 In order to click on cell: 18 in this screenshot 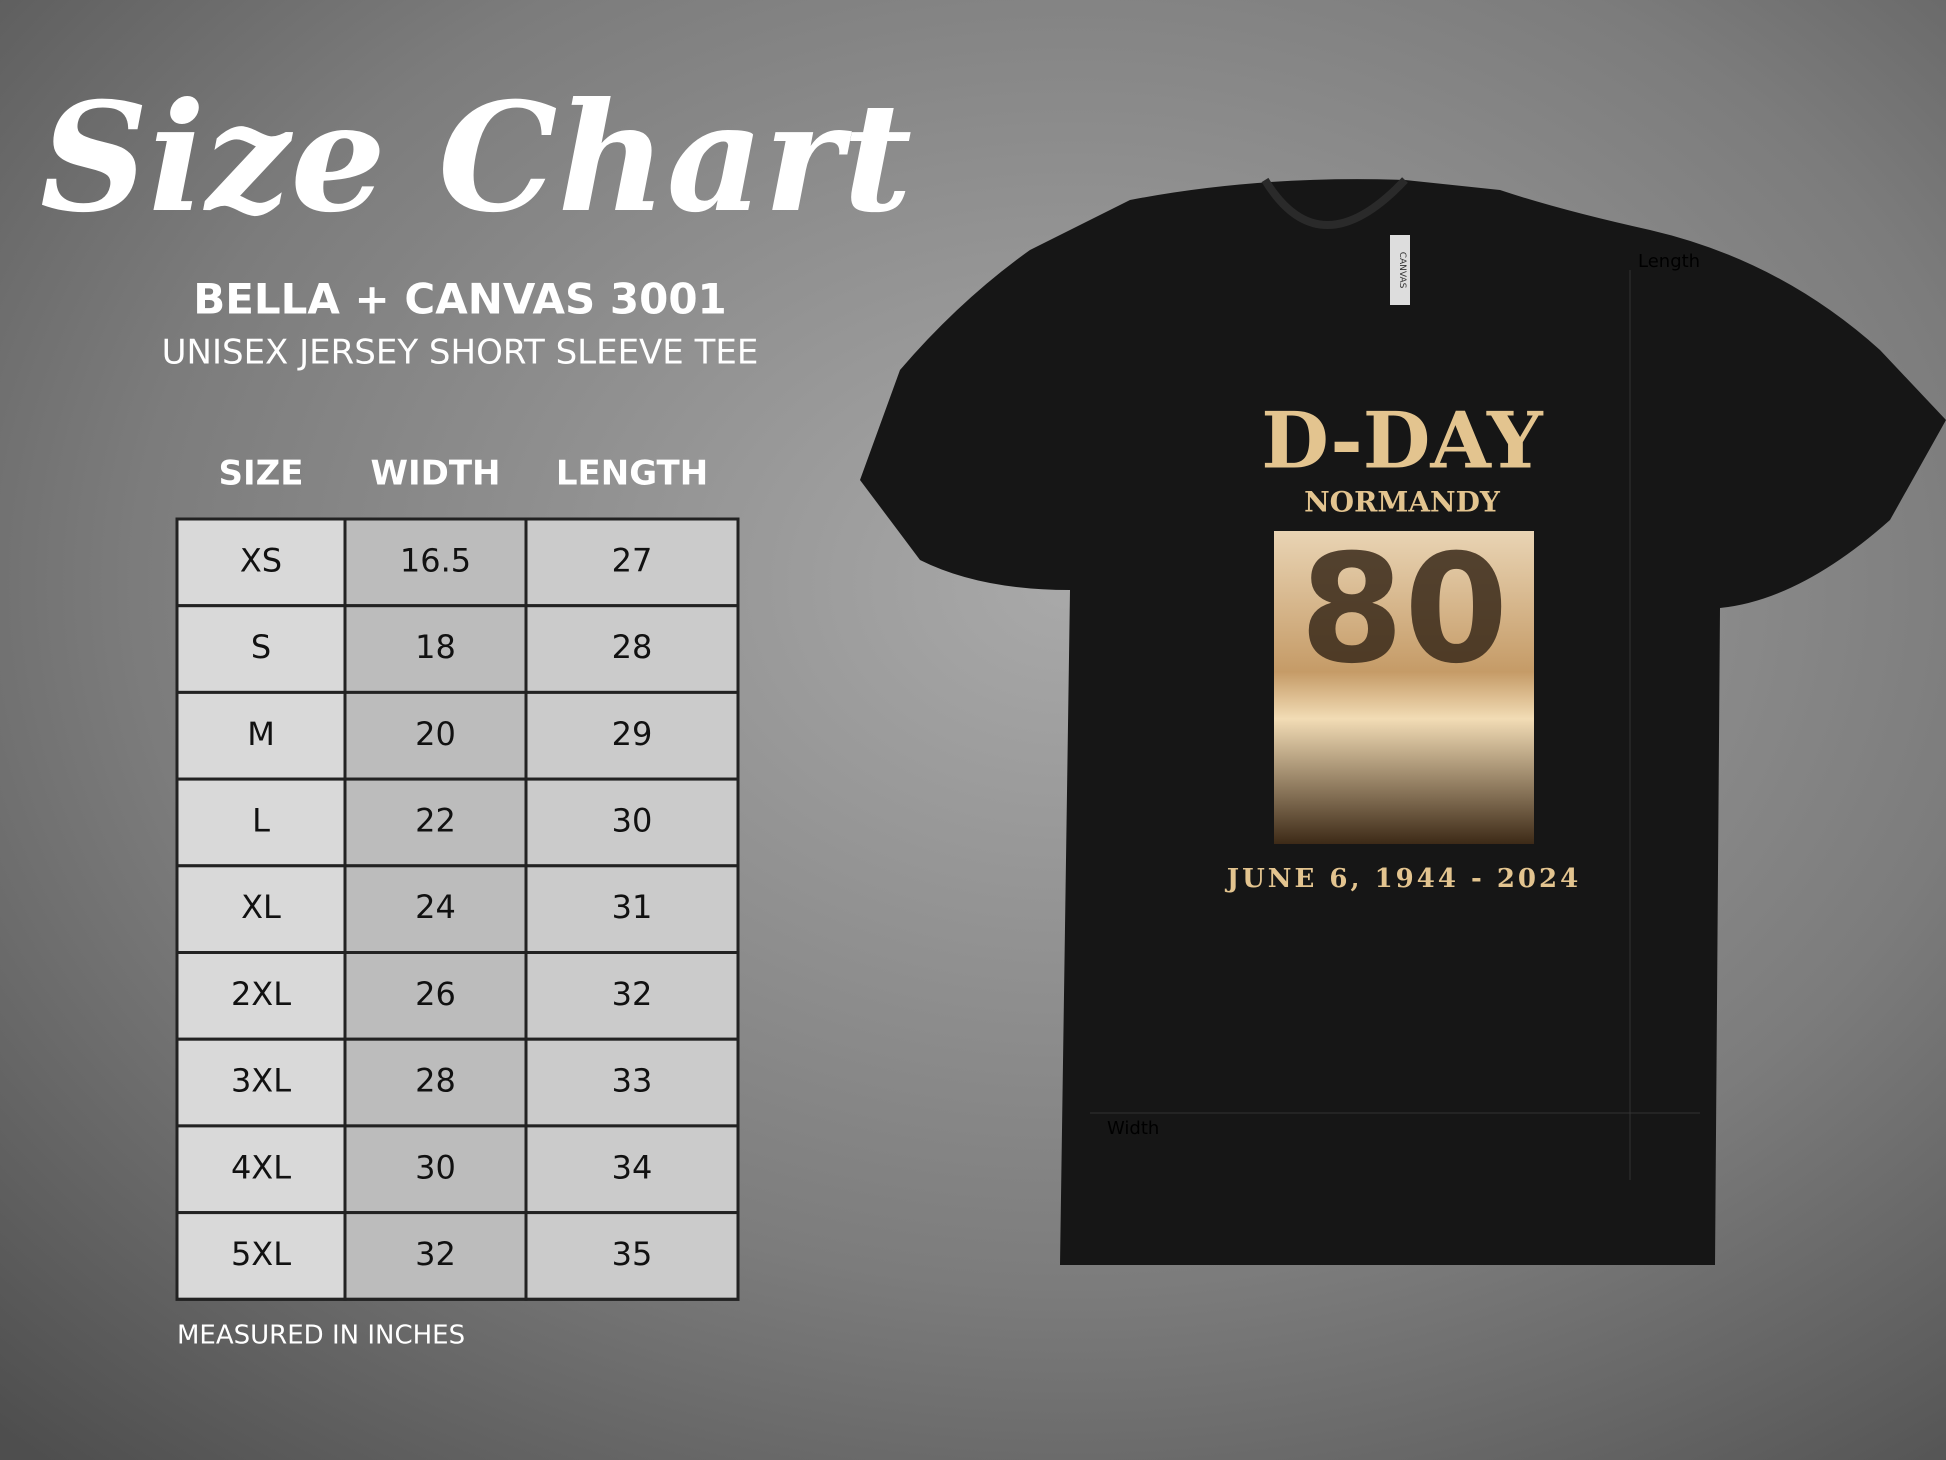, I will do `click(435, 647)`.